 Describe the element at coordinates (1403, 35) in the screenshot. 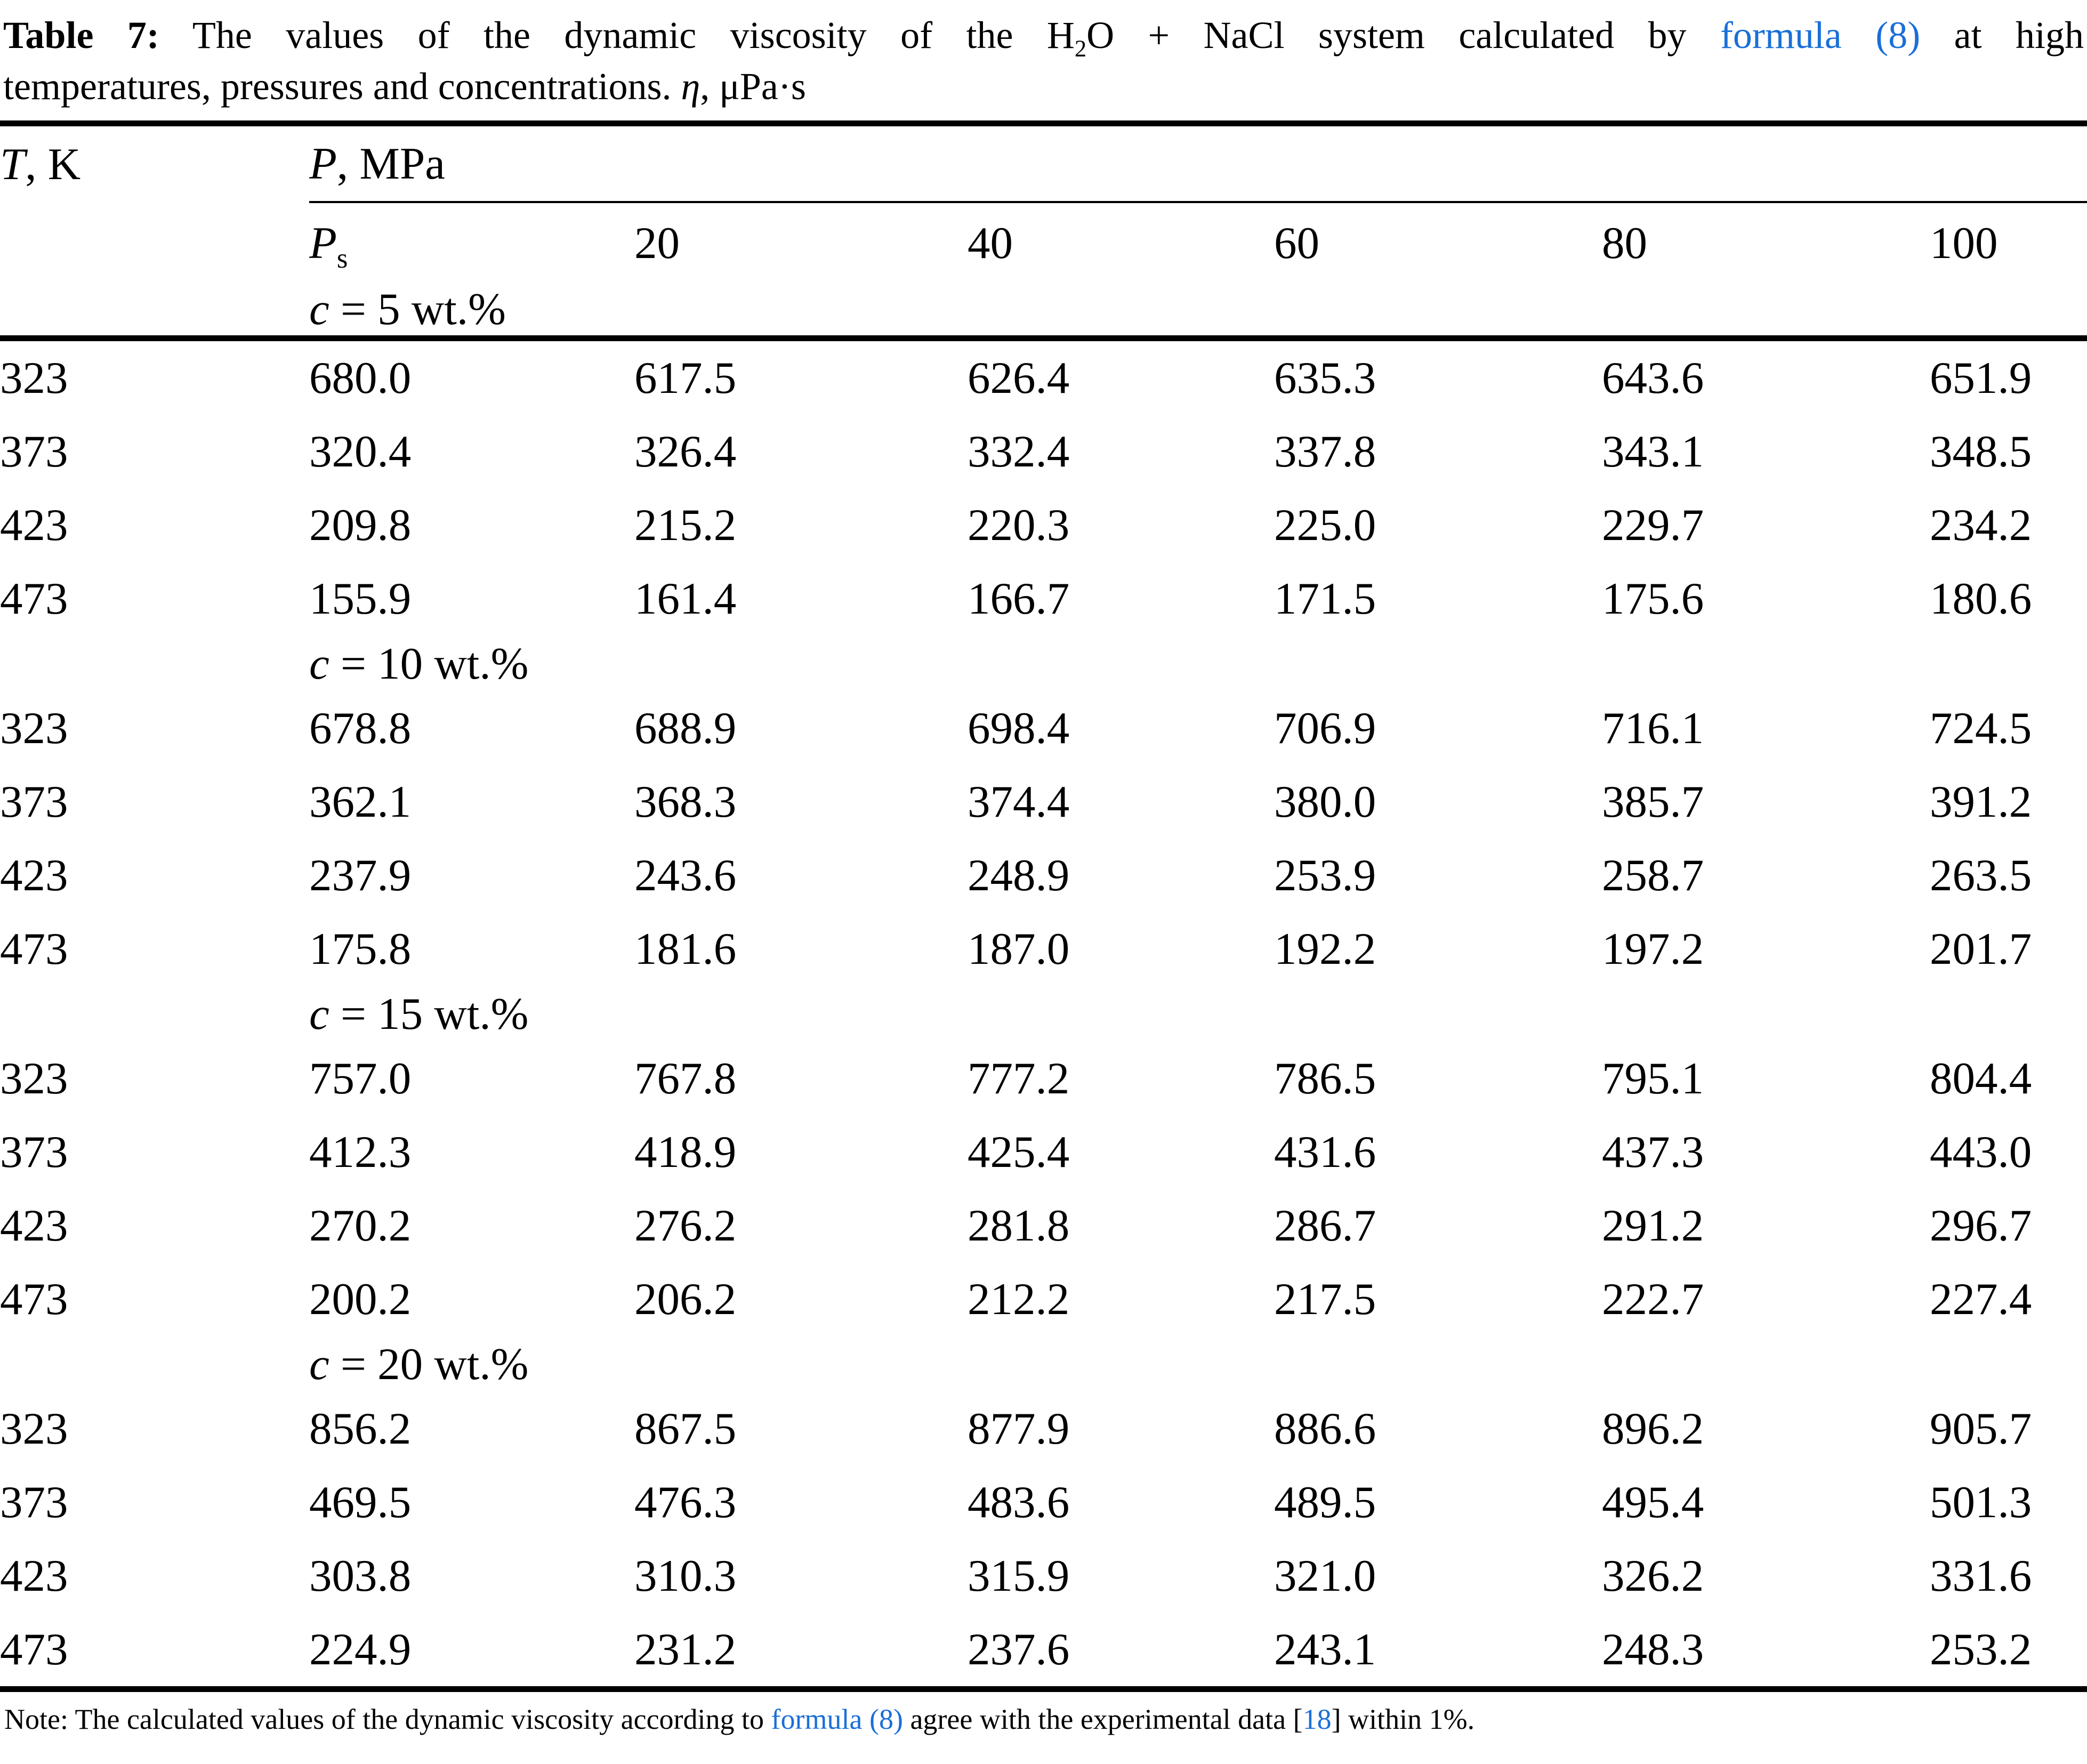

I see `caption-text-2: O + NaCl system calculated by` at that location.